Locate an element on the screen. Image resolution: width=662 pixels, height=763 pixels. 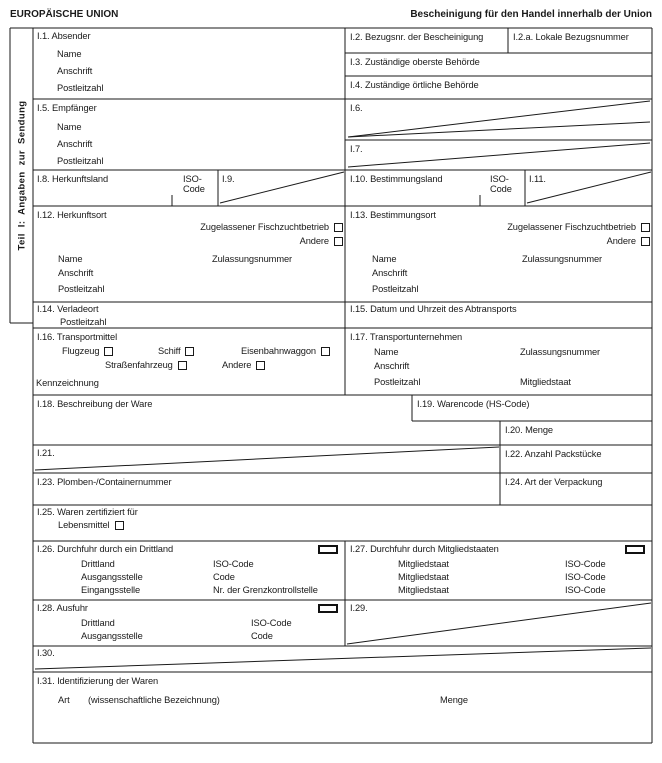
i12-postcode-label: Postleitzahl is located at coordinates (81, 289).